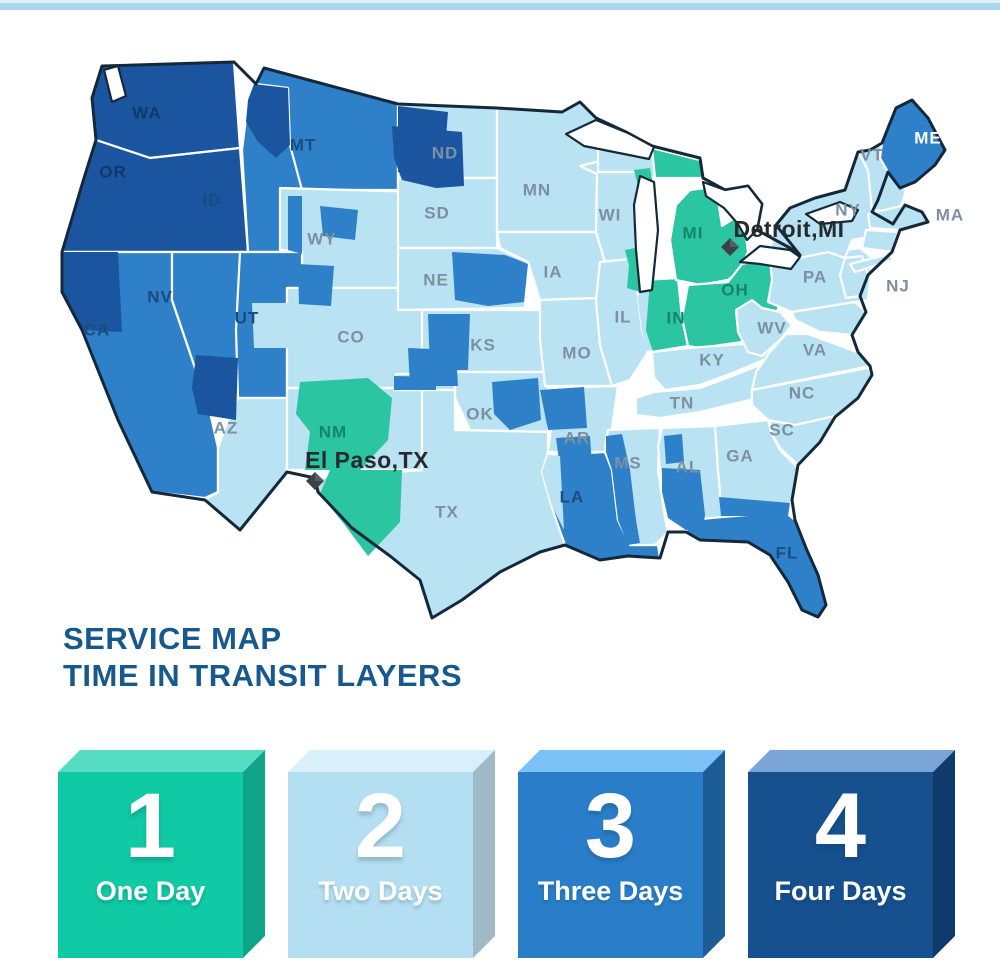 The image size is (1000, 965). What do you see at coordinates (97, 330) in the screenshot?
I see `state-label-ca: CA` at bounding box center [97, 330].